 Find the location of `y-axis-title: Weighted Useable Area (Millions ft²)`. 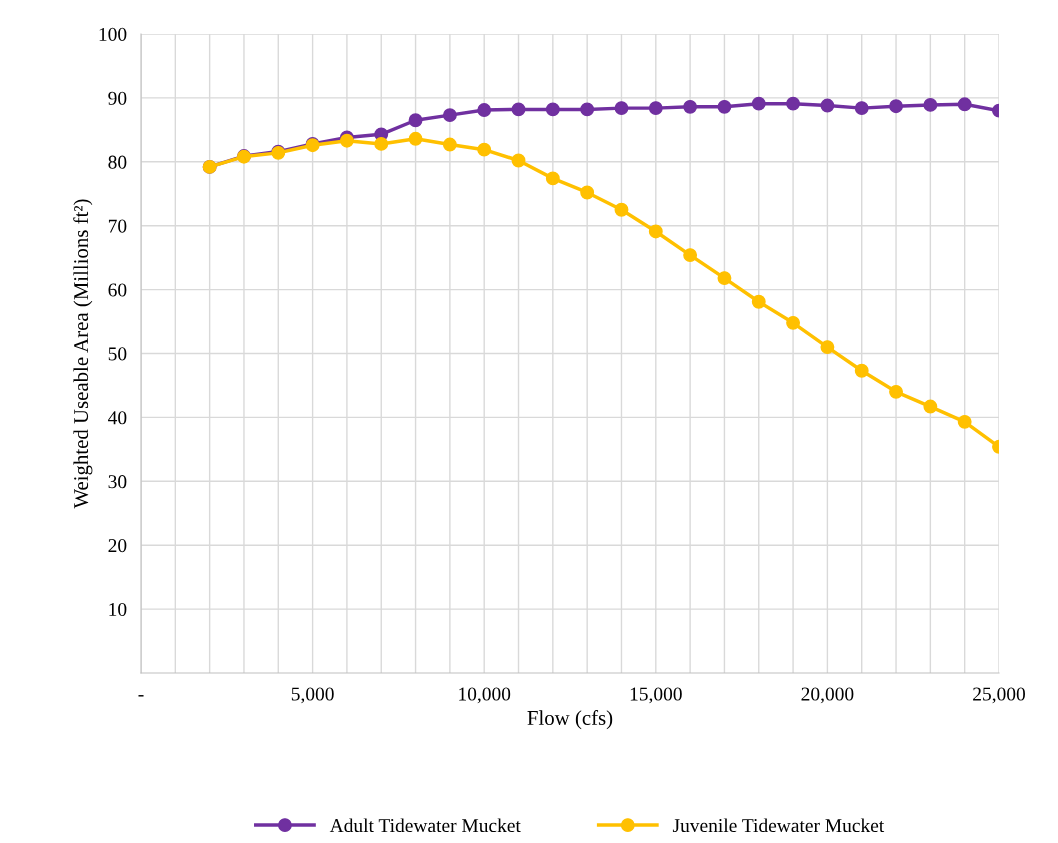

y-axis-title: Weighted Useable Area (Millions ft²) is located at coordinates (83, 354).